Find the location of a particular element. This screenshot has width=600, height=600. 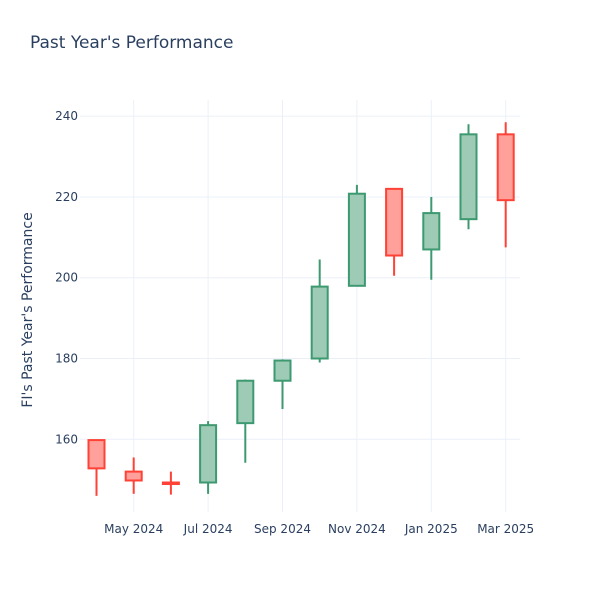

candle-jan-2025 is located at coordinates (431, 238).